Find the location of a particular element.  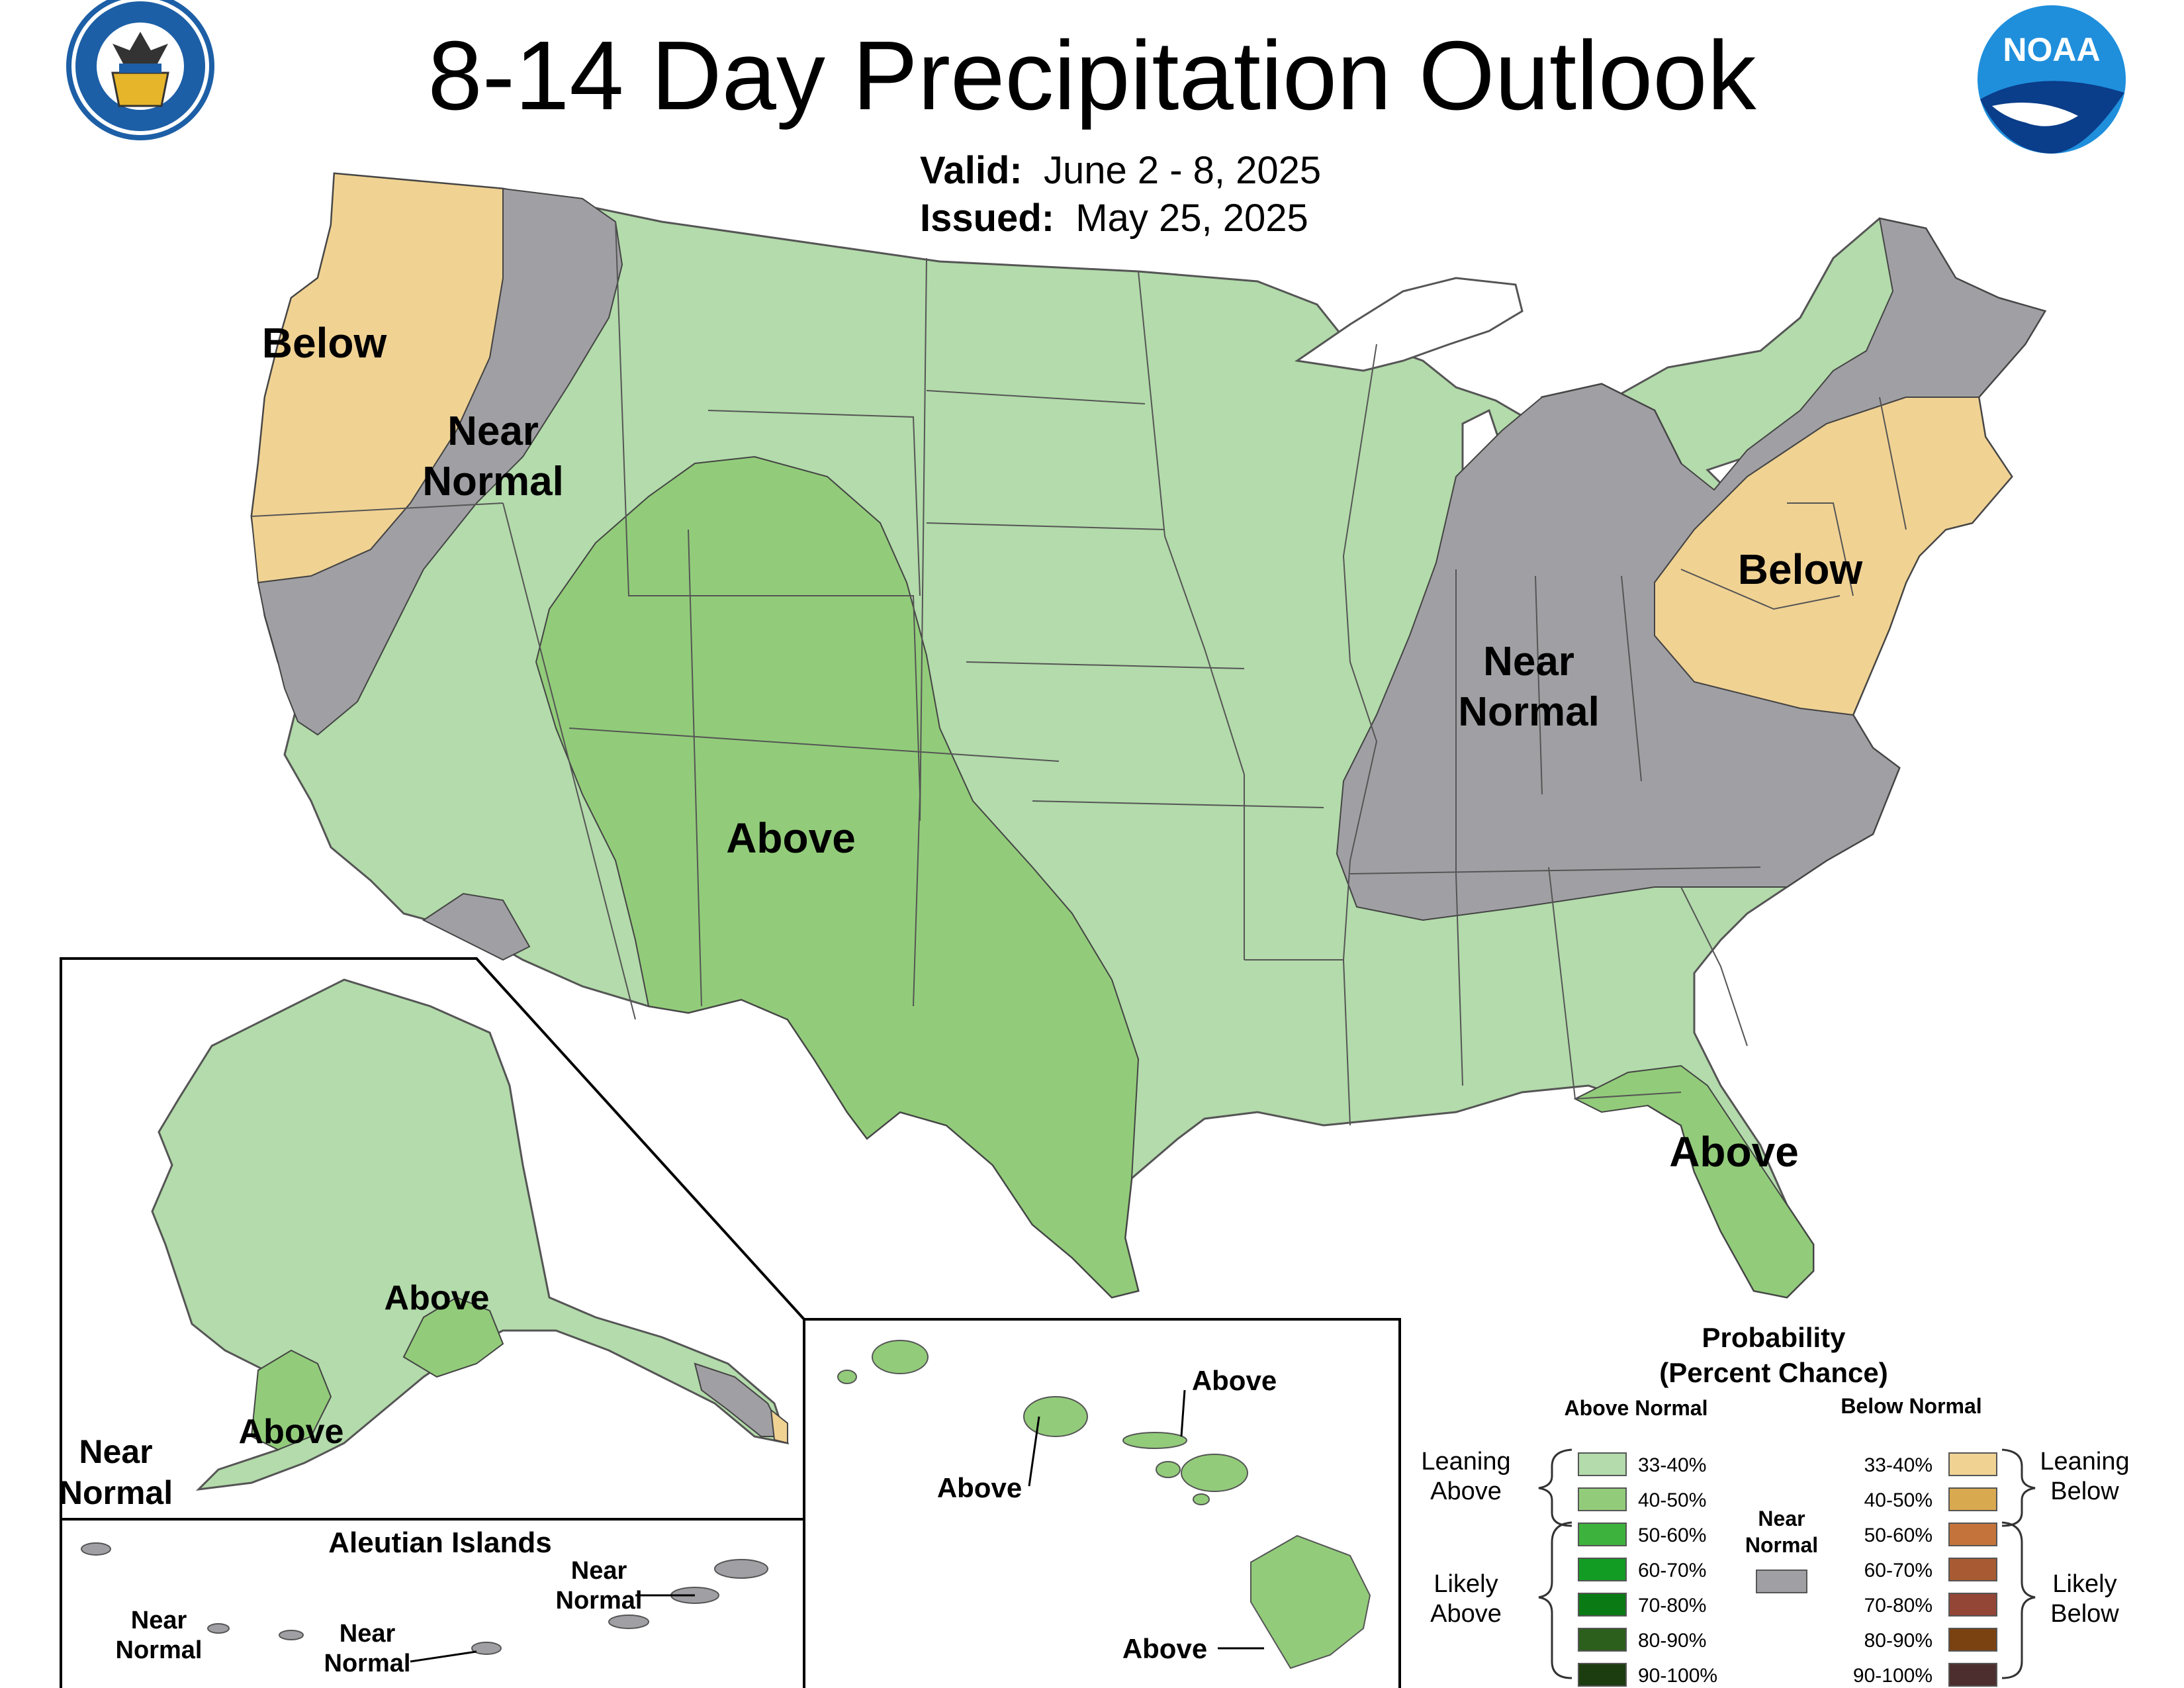

legend-below-bin-label-7: 90-100% is located at coordinates (1893, 1676).